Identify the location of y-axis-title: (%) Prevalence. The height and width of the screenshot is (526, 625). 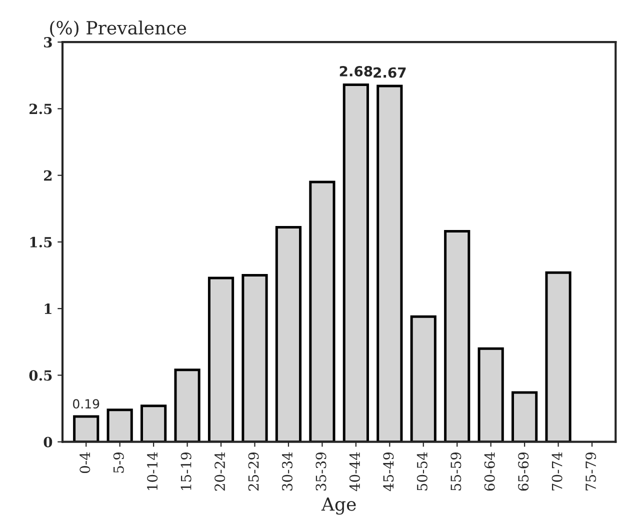
(118, 29).